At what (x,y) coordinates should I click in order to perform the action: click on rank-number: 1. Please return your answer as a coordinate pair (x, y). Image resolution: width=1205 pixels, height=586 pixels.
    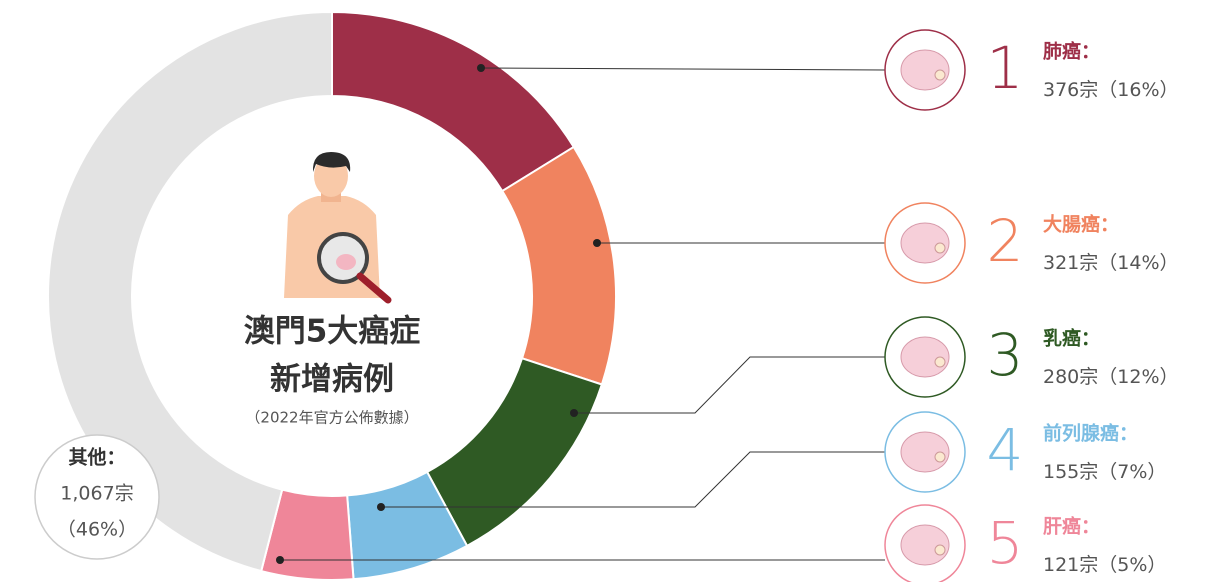
    Looking at the image, I should click on (1005, 68).